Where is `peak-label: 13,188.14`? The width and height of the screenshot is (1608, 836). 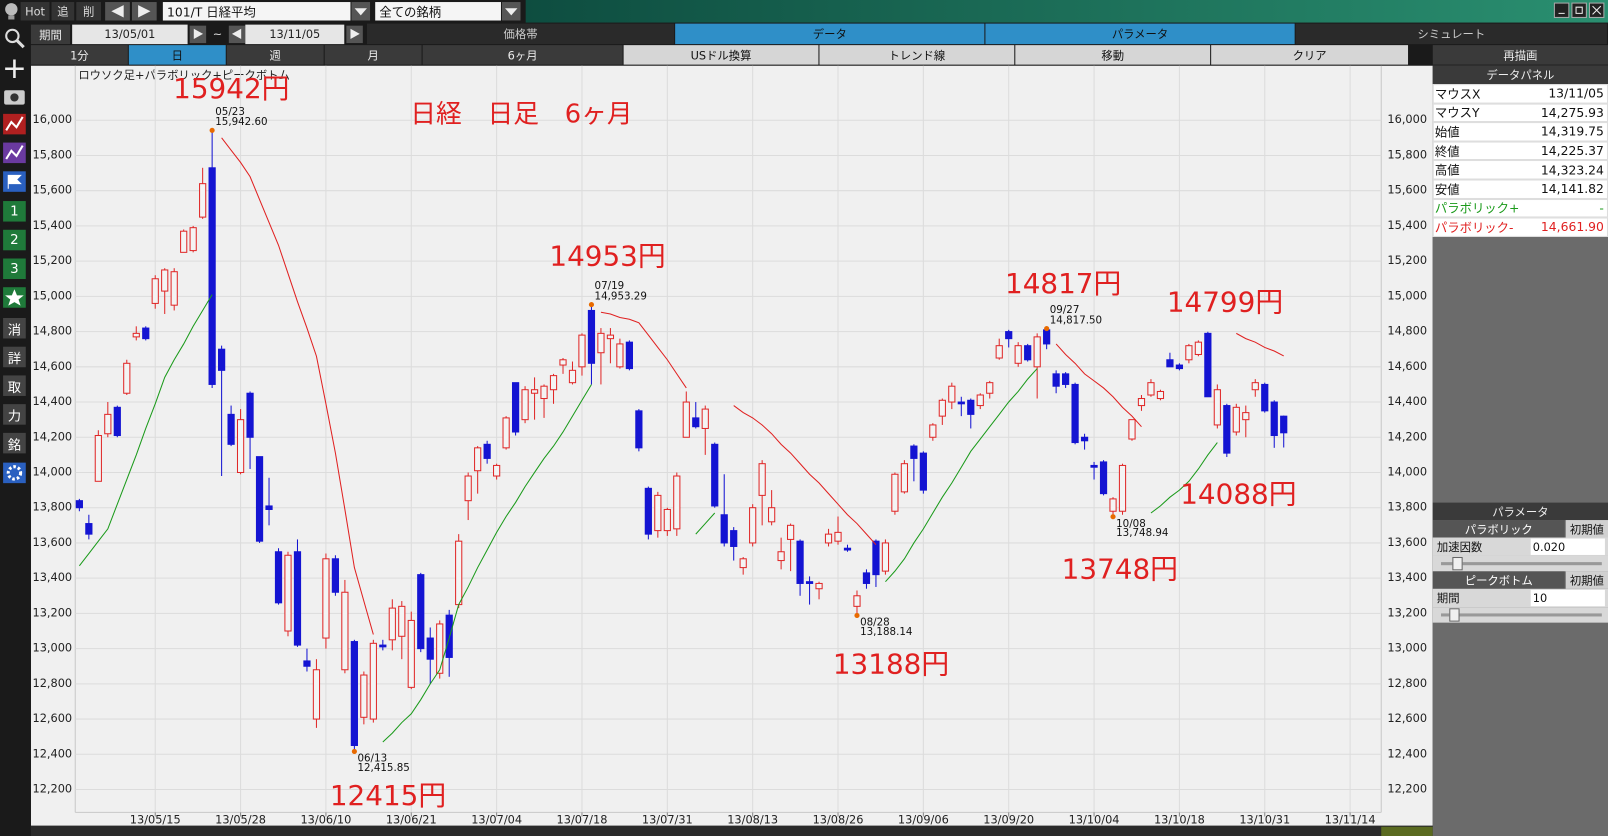 peak-label: 13,188.14 is located at coordinates (886, 632).